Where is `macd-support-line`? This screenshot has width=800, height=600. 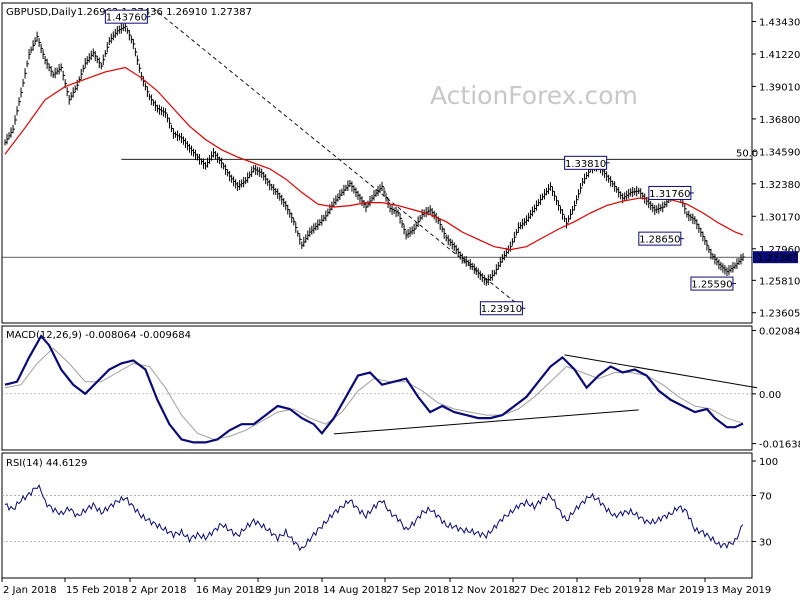 macd-support-line is located at coordinates (486, 422).